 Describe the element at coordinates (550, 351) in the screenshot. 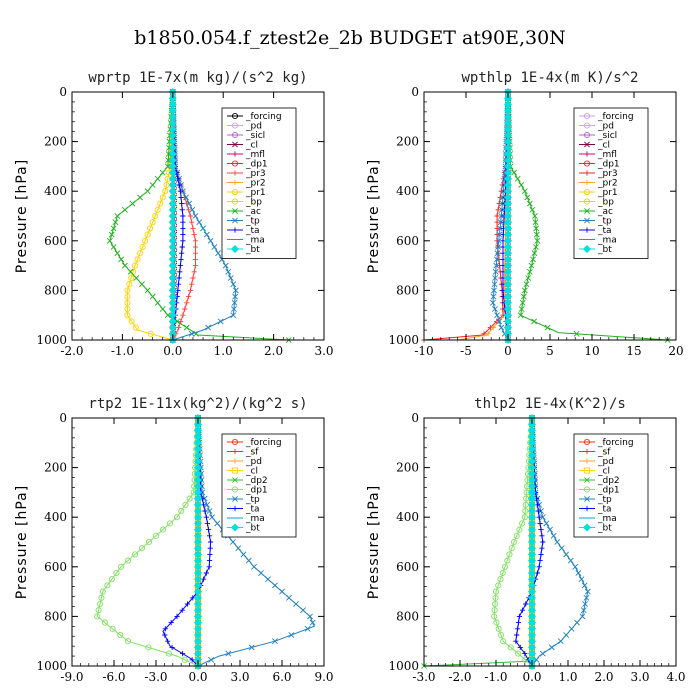

I see `x-tick-label: 5` at that location.